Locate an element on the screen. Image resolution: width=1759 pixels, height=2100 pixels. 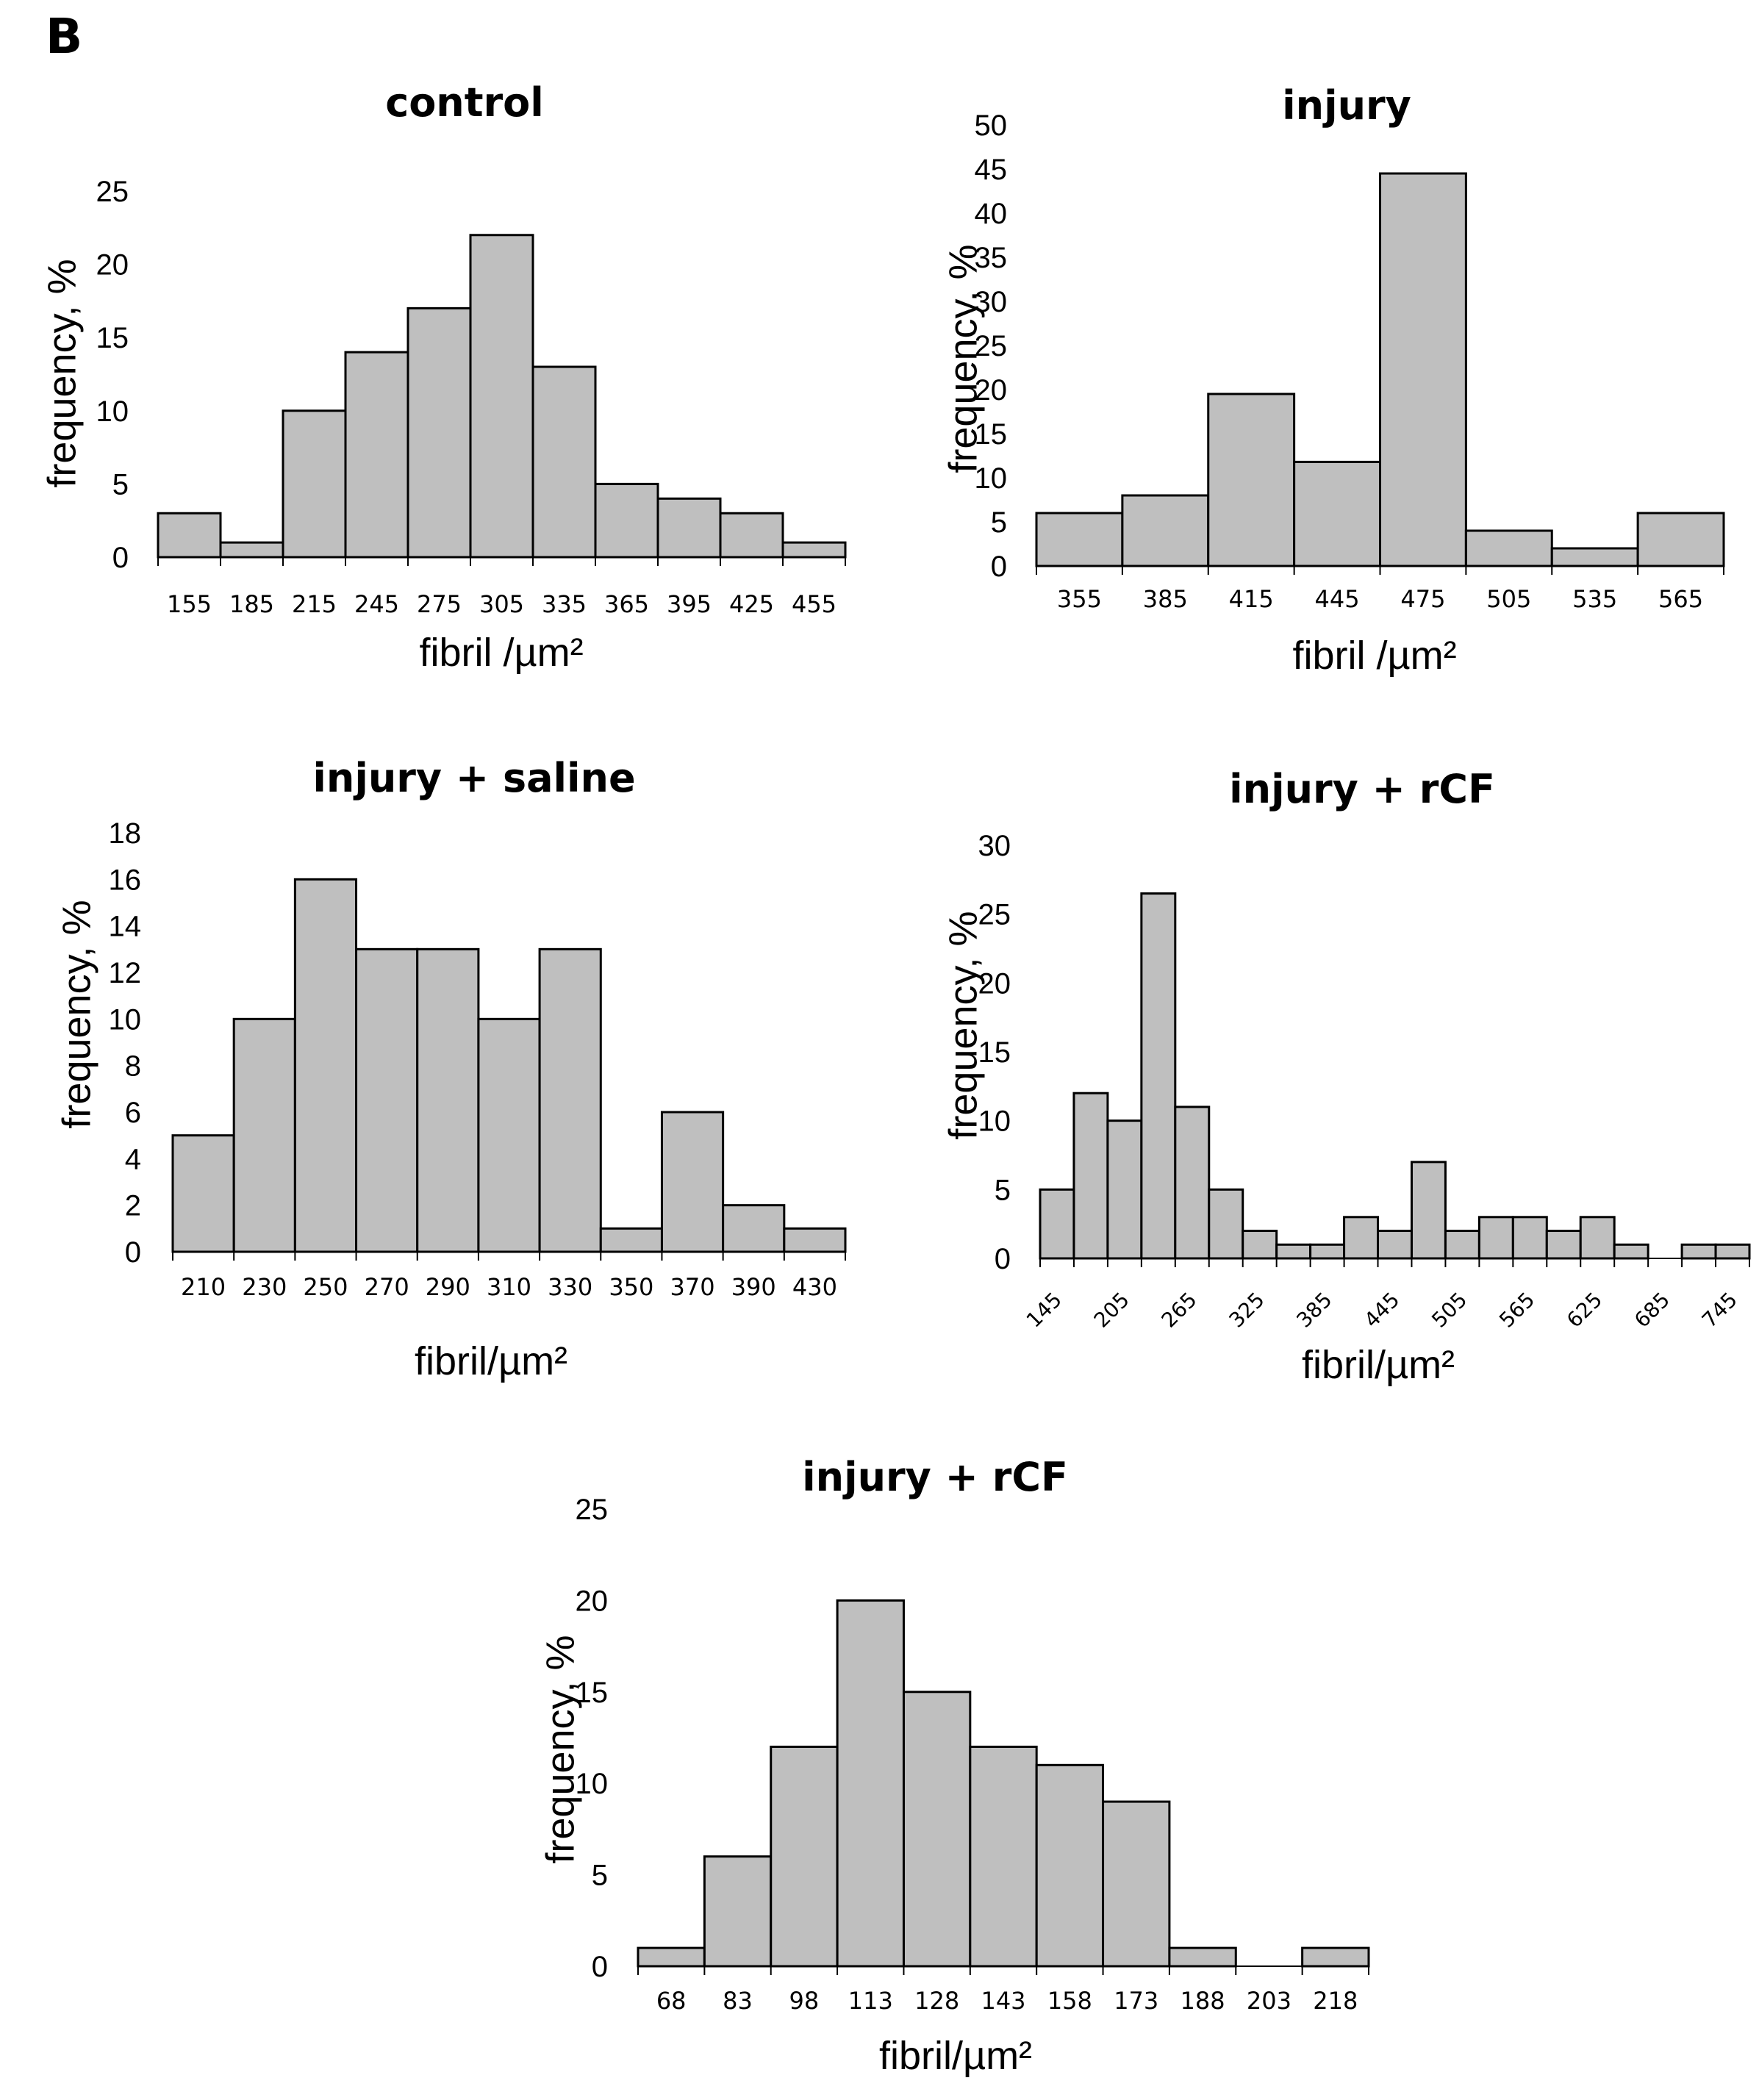
y-tick-label: 5 is located at coordinates (600, 1876).